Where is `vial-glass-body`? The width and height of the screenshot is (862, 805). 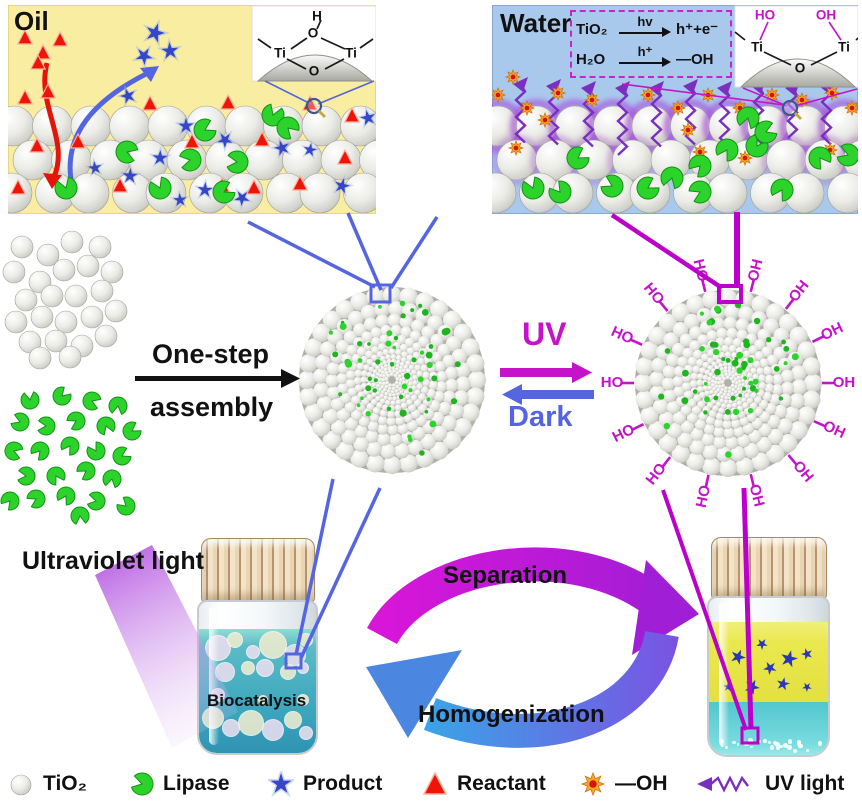
vial-glass-body is located at coordinates (768, 676).